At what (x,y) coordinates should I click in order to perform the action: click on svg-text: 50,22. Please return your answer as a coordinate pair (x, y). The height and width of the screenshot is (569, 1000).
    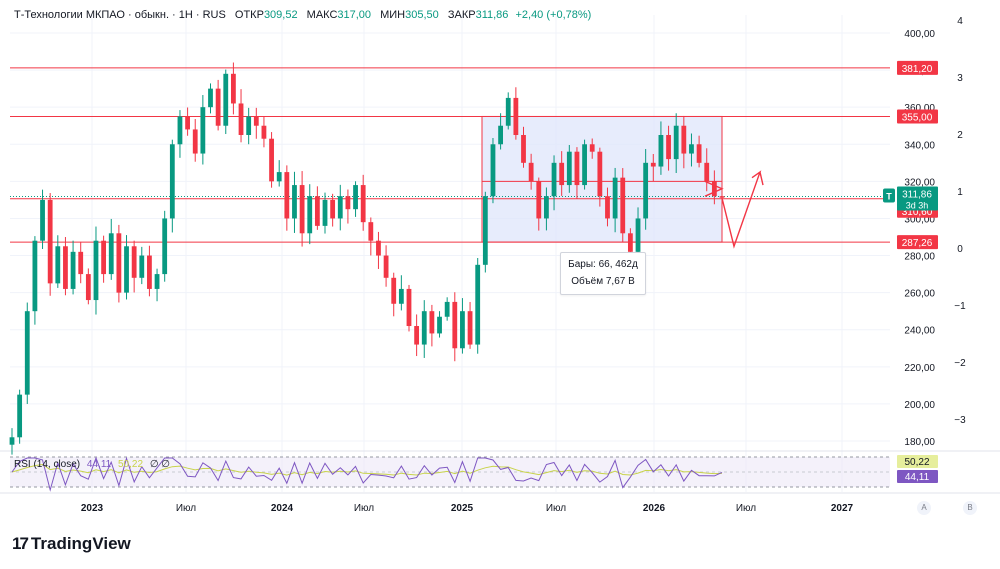
    Looking at the image, I should click on (916, 462).